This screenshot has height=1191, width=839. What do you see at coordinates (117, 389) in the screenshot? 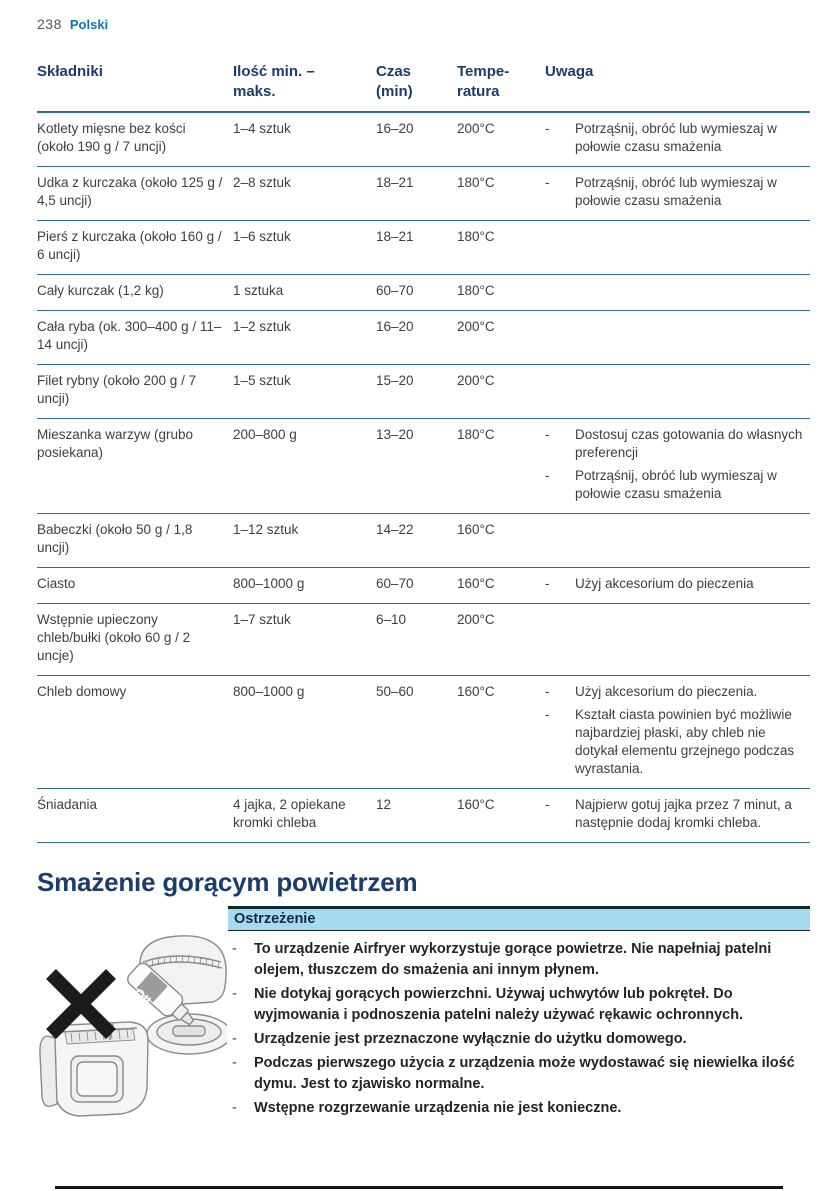
I see `ingredient-cell: Filet rybny (około 200 g / 7 uncji)` at bounding box center [117, 389].